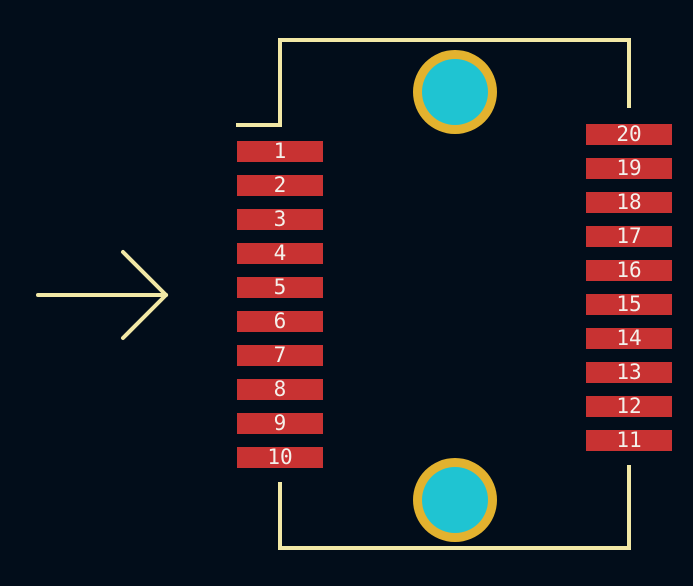 The height and width of the screenshot is (586, 693). I want to click on mounting-hole-top, so click(455, 92).